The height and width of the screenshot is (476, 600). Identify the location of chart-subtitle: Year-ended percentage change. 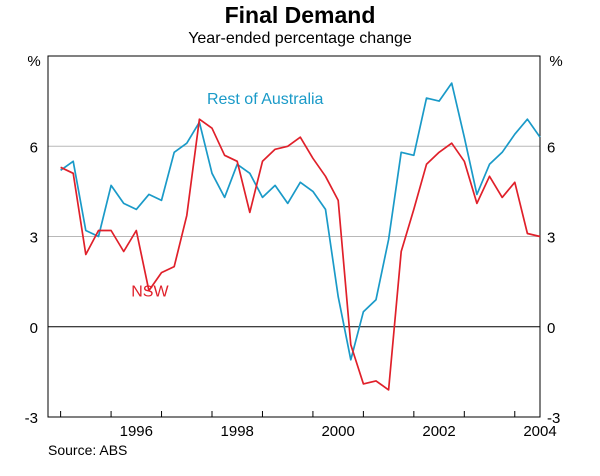
(300, 38).